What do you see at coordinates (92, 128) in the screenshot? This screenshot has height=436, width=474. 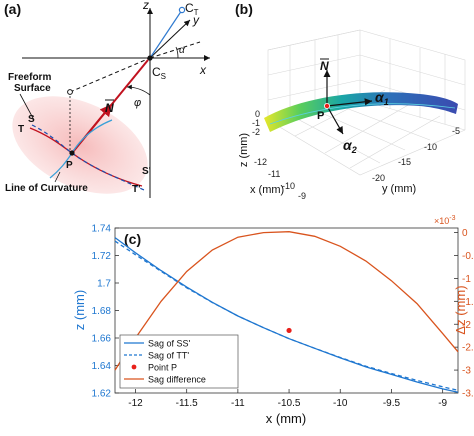 I see `normal-arrow` at bounding box center [92, 128].